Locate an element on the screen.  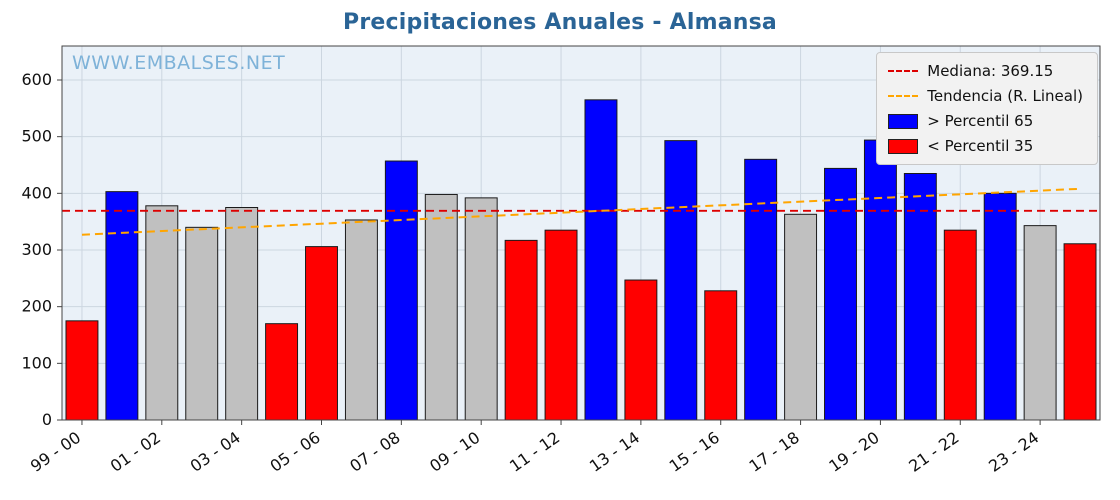
legend-low-label: < Percentil 35 is located at coordinates (980, 146).